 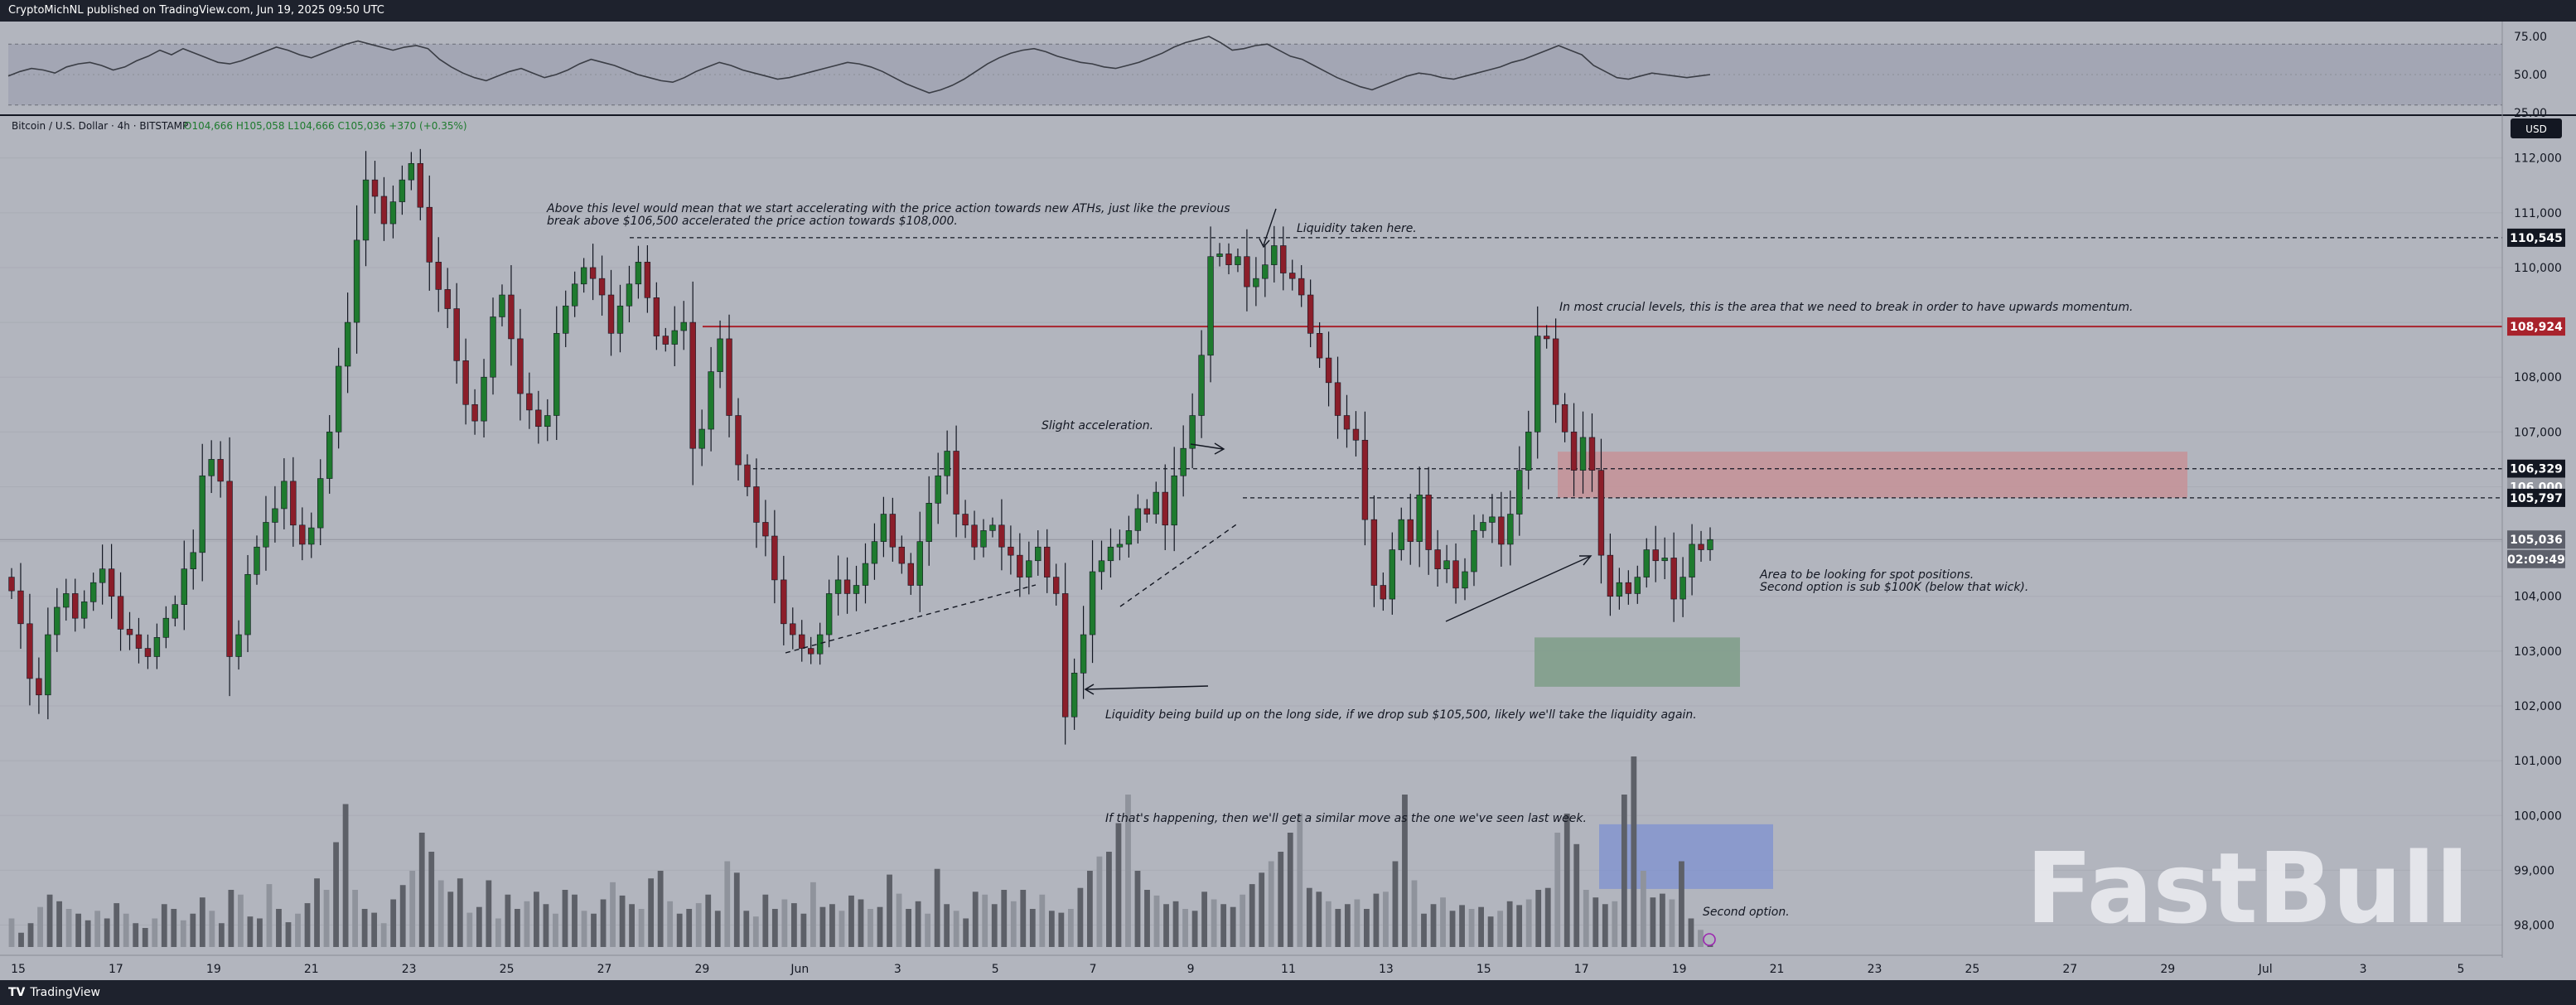 I want to click on price-tick-label: 110,000, so click(x=2538, y=268).